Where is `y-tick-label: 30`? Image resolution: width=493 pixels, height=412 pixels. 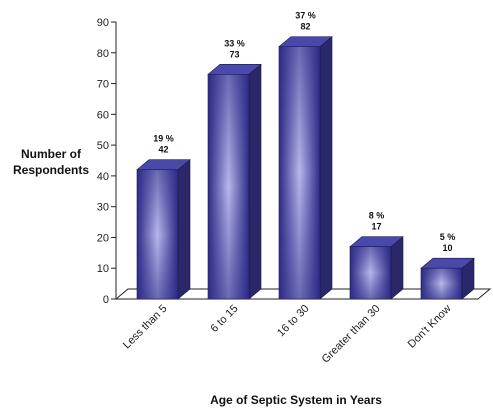 y-tick-label: 30 is located at coordinates (103, 208).